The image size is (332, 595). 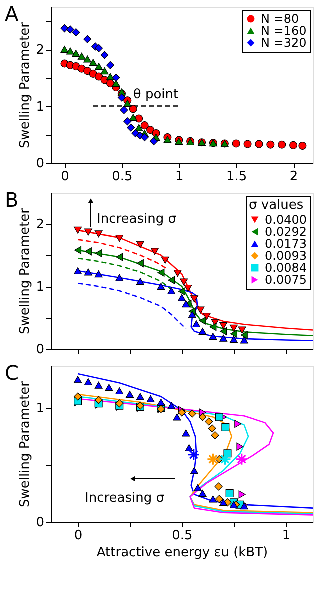 What do you see at coordinates (286, 232) in the screenshot?
I see `legend-label: 0.0292` at bounding box center [286, 232].